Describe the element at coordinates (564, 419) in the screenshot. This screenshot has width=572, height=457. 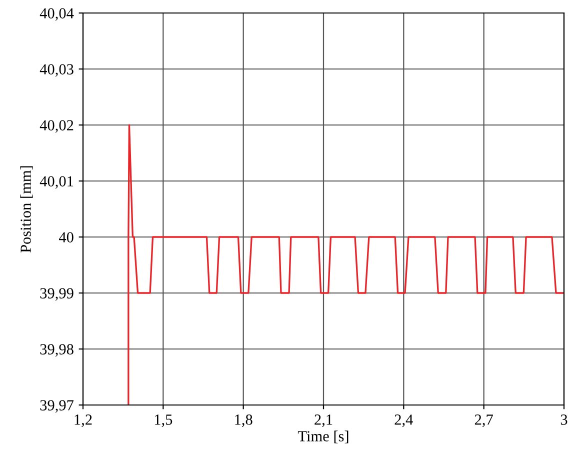
I see `x-tick-label: 3` at that location.